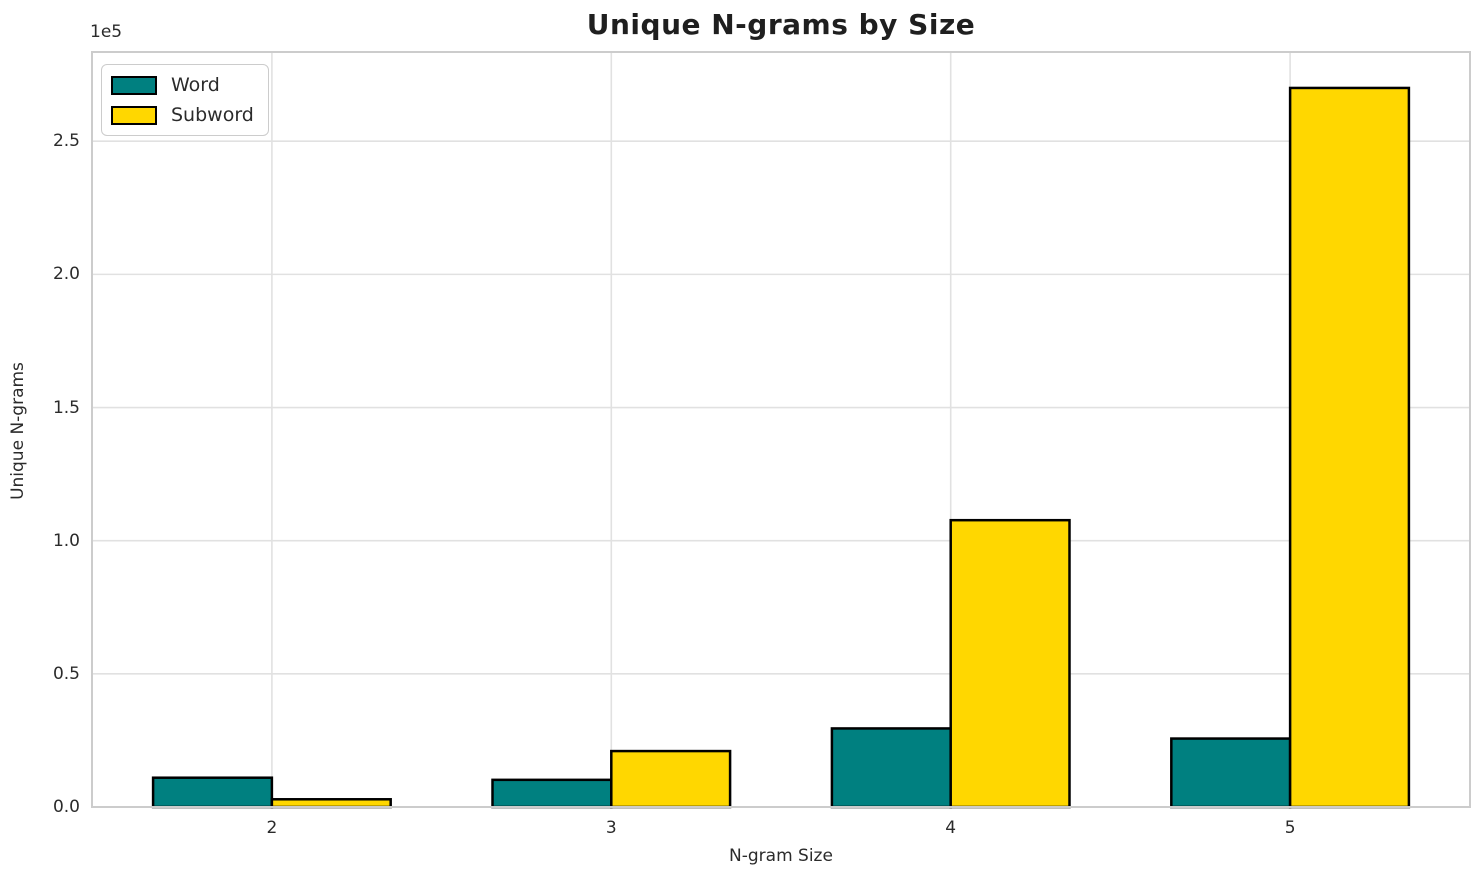 The height and width of the screenshot is (885, 1484). Describe the element at coordinates (66, 807) in the screenshot. I see `y-tick-label: 0.0` at that location.